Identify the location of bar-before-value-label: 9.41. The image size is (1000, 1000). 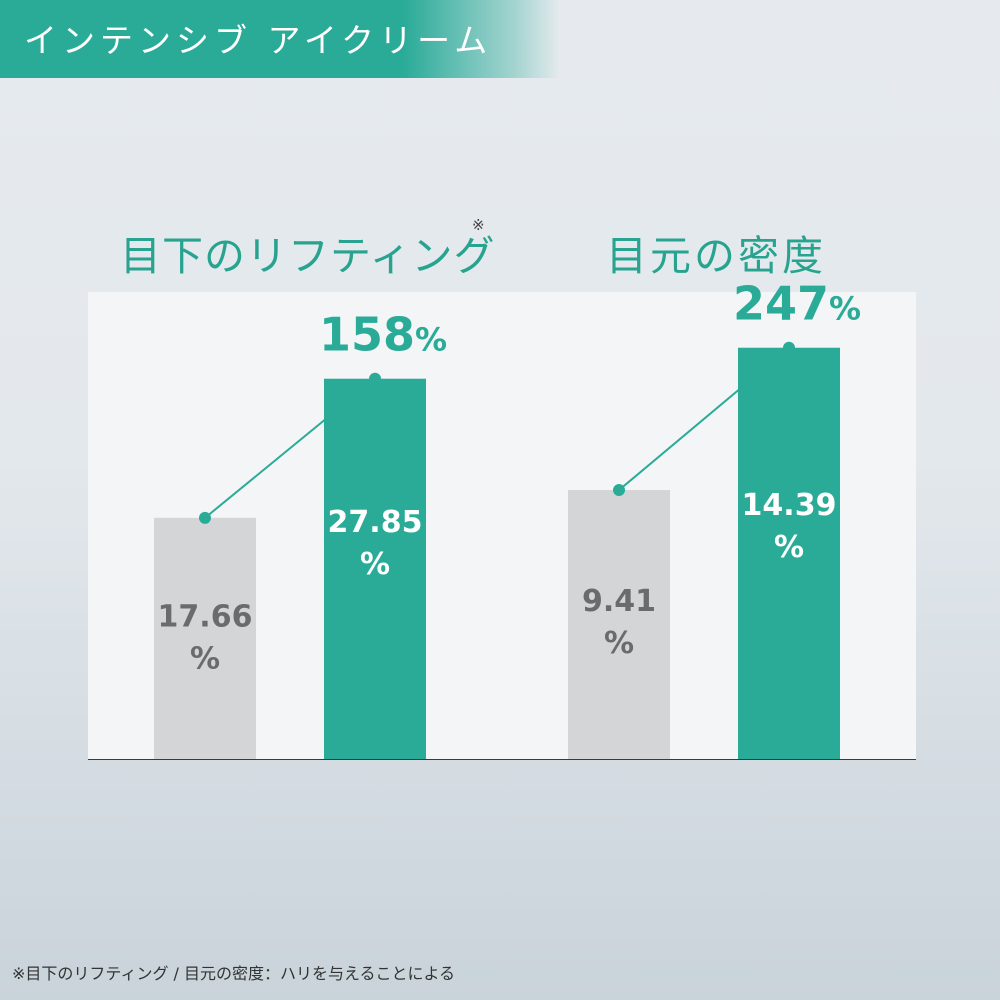
(619, 601).